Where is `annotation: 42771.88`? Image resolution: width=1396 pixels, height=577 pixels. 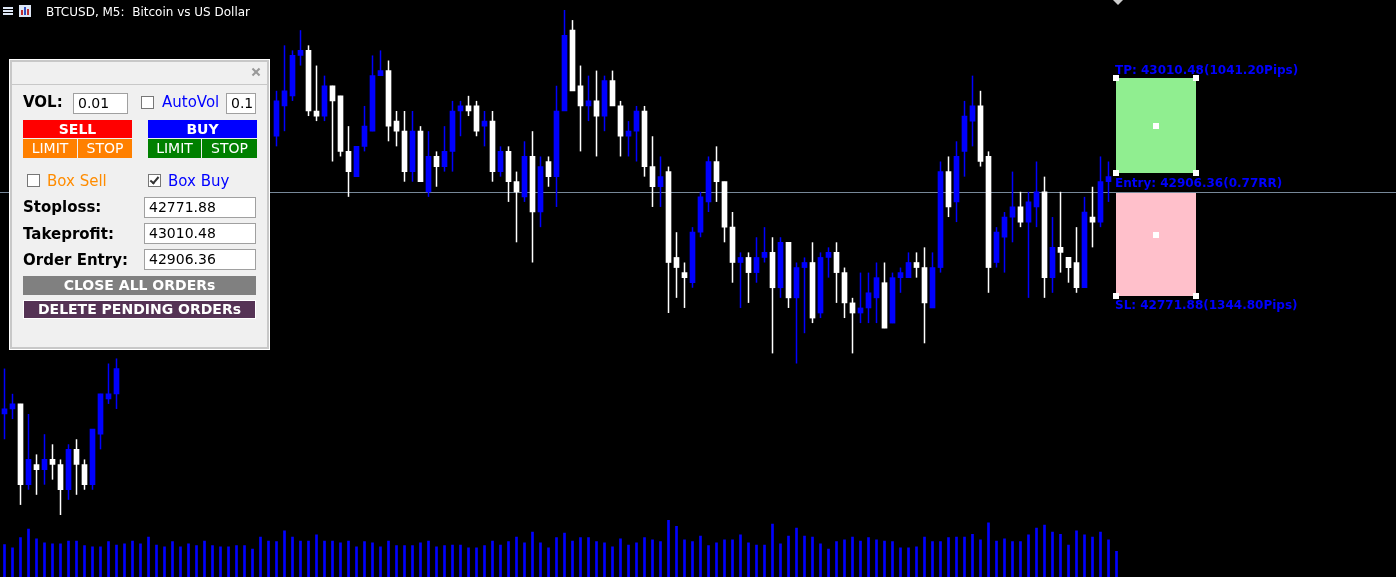 annotation: 42771.88 is located at coordinates (200, 207).